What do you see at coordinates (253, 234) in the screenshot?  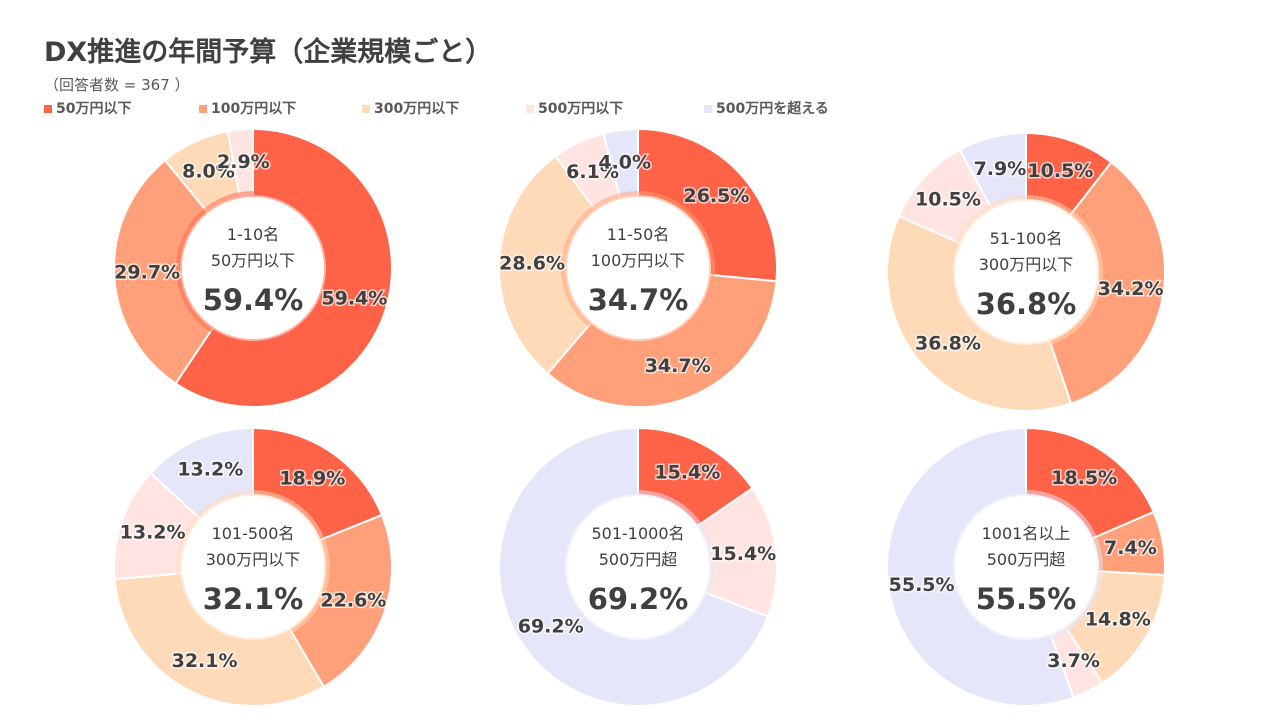 I see `center-group: 1-10名` at bounding box center [253, 234].